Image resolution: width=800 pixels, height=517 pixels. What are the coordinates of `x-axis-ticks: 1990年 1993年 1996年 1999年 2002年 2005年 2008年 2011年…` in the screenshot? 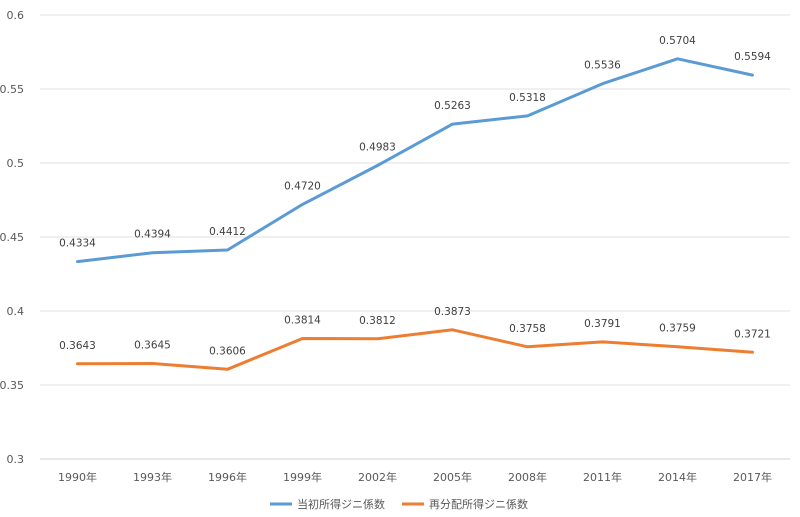 It's located at (415, 477).